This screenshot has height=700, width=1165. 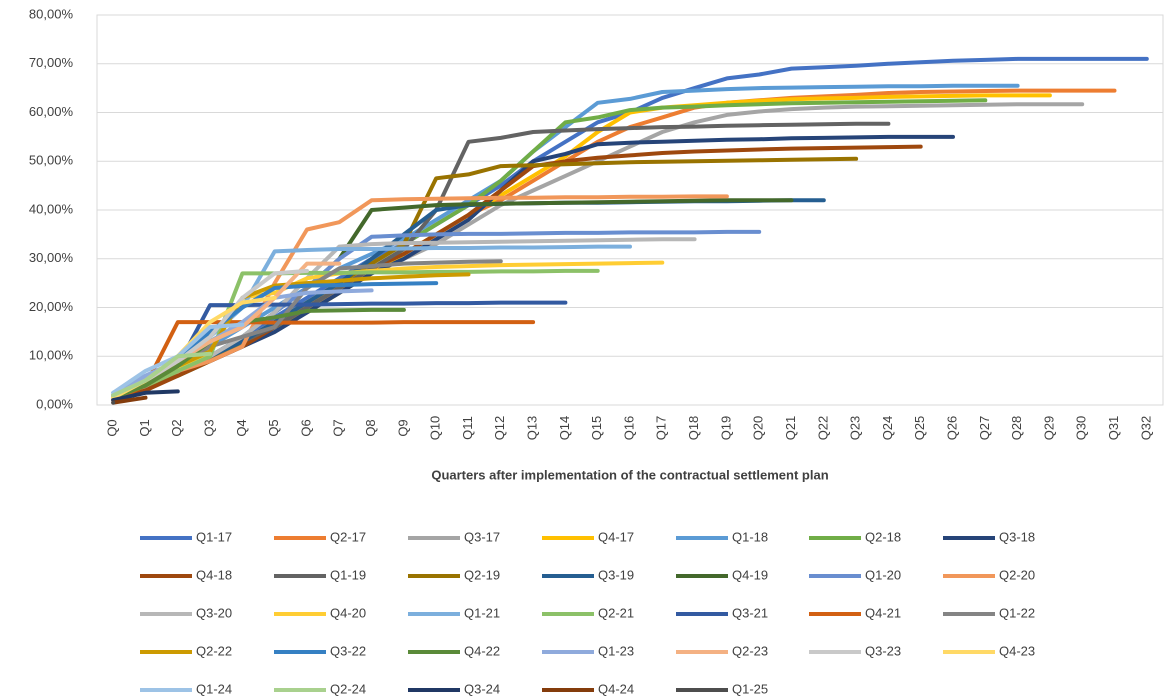 I want to click on legend-label: Q4-24, so click(x=616, y=688).